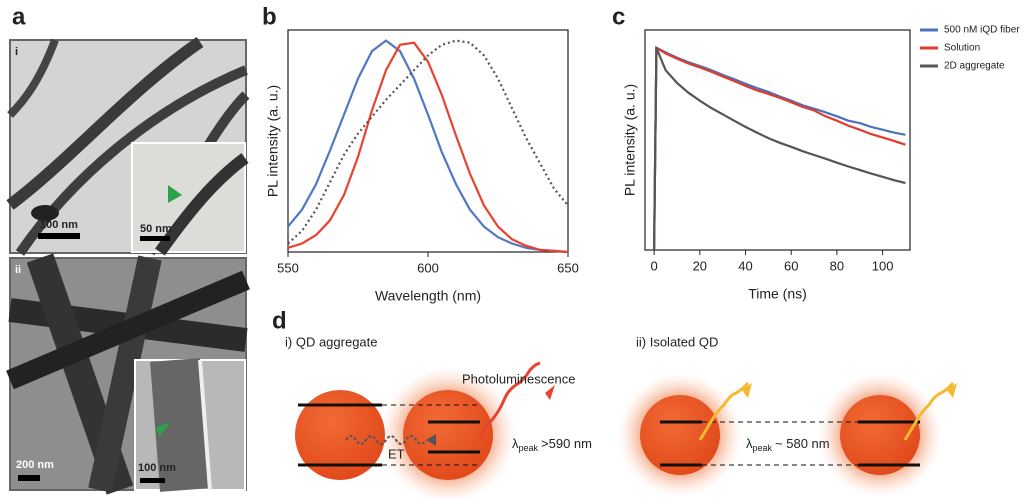  I want to click on x-tick-label: 0, so click(654, 265).